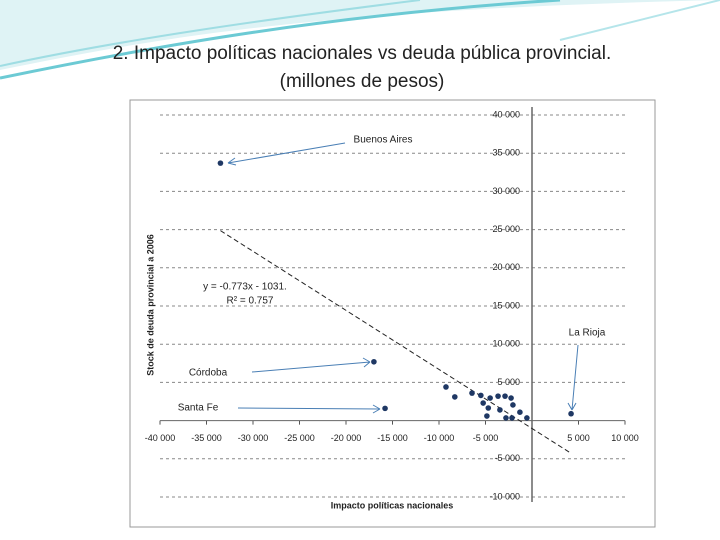 This screenshot has height=540, width=720. I want to click on x-tick-label: -5 000, so click(486, 438).